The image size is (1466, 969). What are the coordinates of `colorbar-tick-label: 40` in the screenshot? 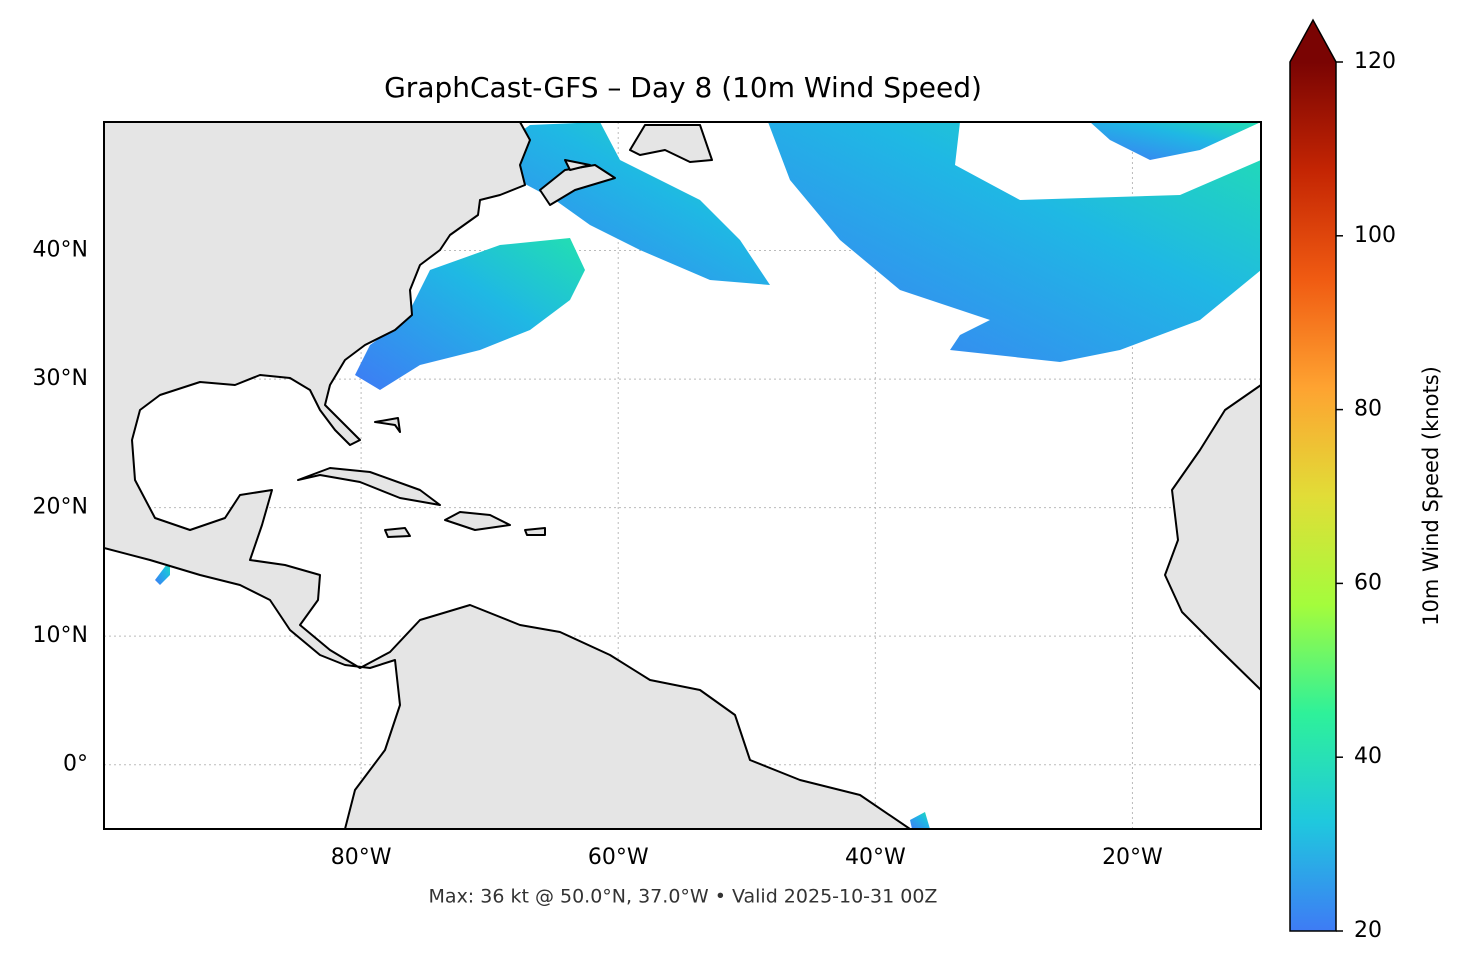 It's located at (1368, 756).